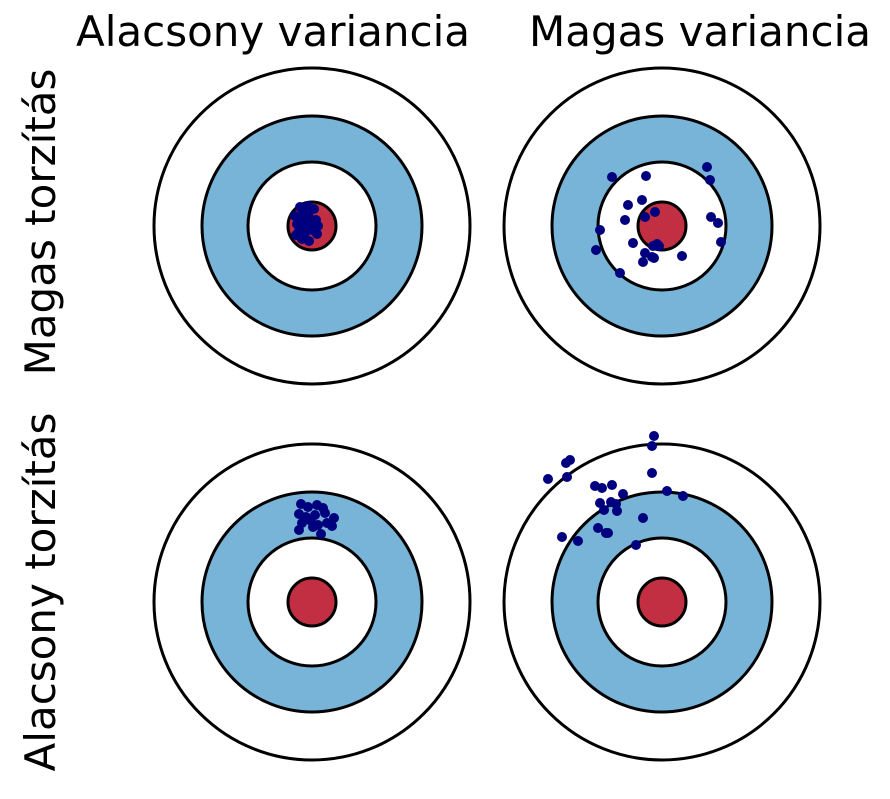 The height and width of the screenshot is (799, 890). Describe the element at coordinates (662, 226) in the screenshot. I see `panel-high-bias-high-variance` at that location.